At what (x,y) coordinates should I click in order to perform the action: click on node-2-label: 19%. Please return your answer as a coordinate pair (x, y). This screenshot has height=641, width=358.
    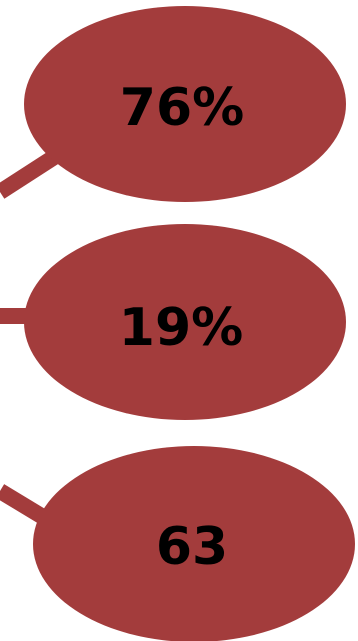
    Looking at the image, I should click on (181, 328).